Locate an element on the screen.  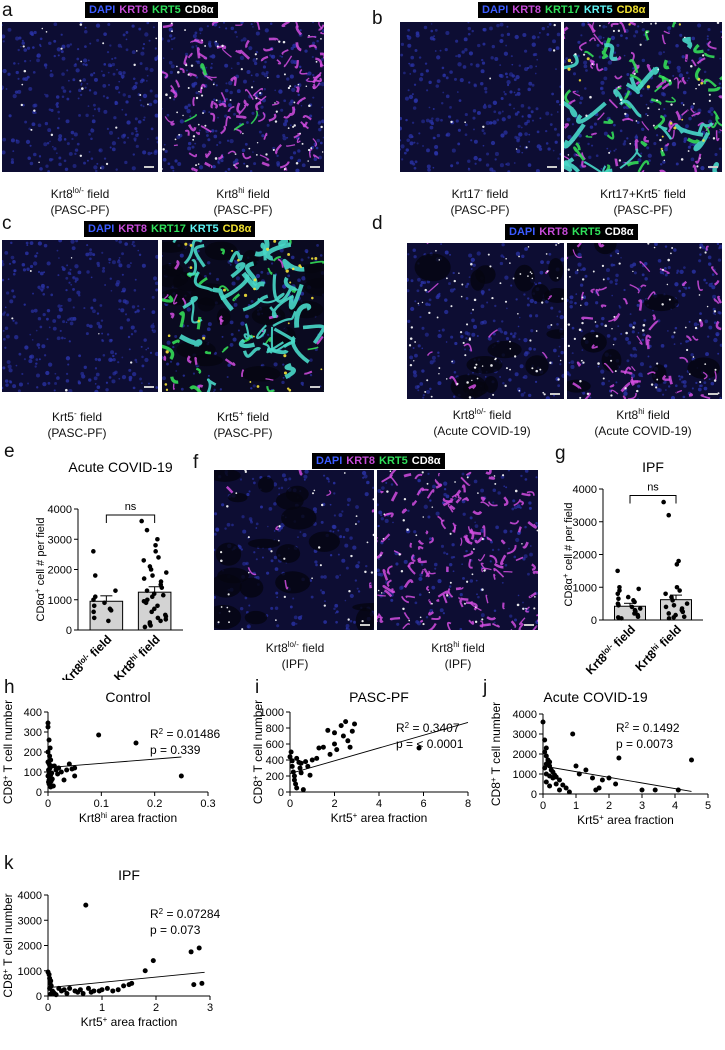
micrograph-b-left is located at coordinates (480, 97).